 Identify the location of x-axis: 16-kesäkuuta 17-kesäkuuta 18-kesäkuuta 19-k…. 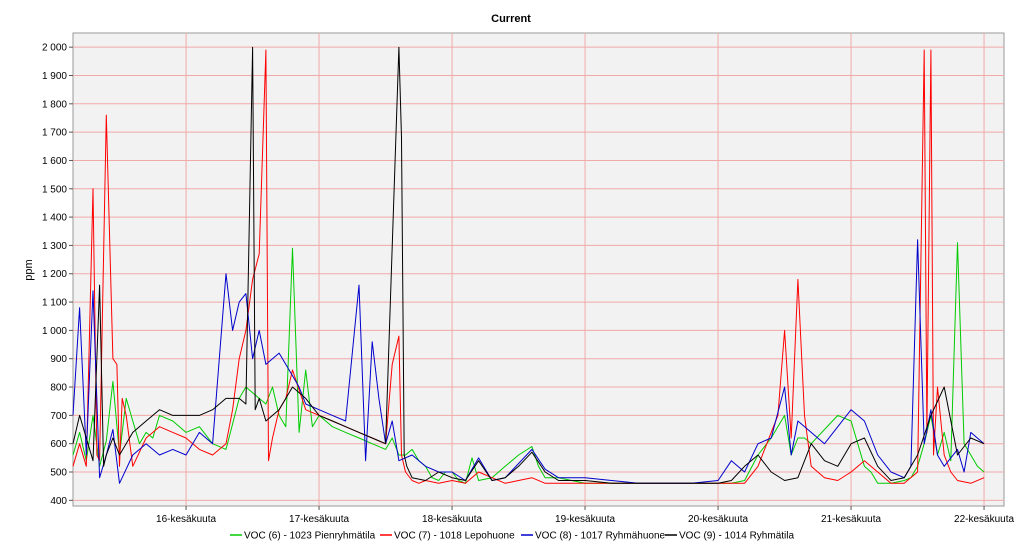
(585, 515).